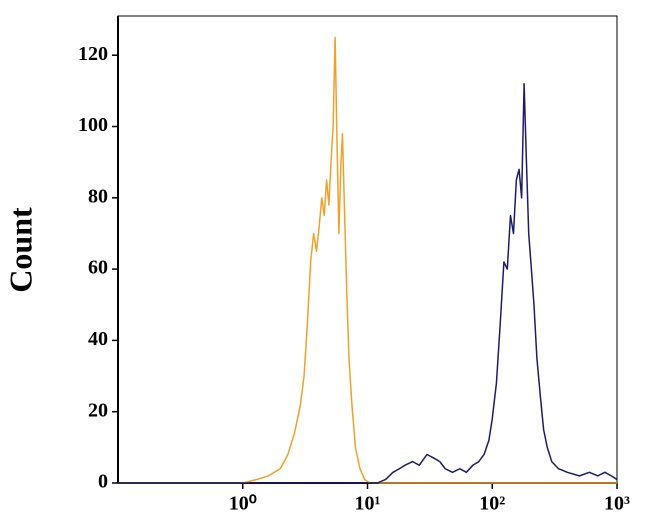 Image resolution: width=650 pixels, height=530 pixels. Describe the element at coordinates (617, 504) in the screenshot. I see `x-tick-label: 10³` at that location.